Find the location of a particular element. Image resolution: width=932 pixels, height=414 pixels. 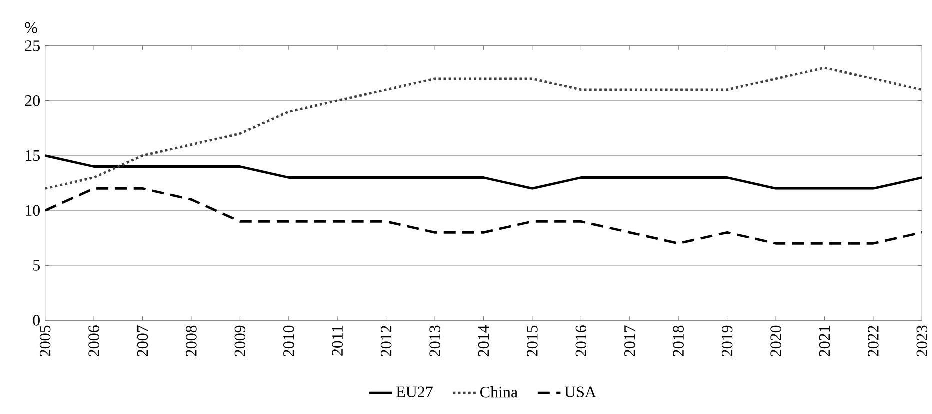

x-tick-label: 2011 is located at coordinates (337, 341).